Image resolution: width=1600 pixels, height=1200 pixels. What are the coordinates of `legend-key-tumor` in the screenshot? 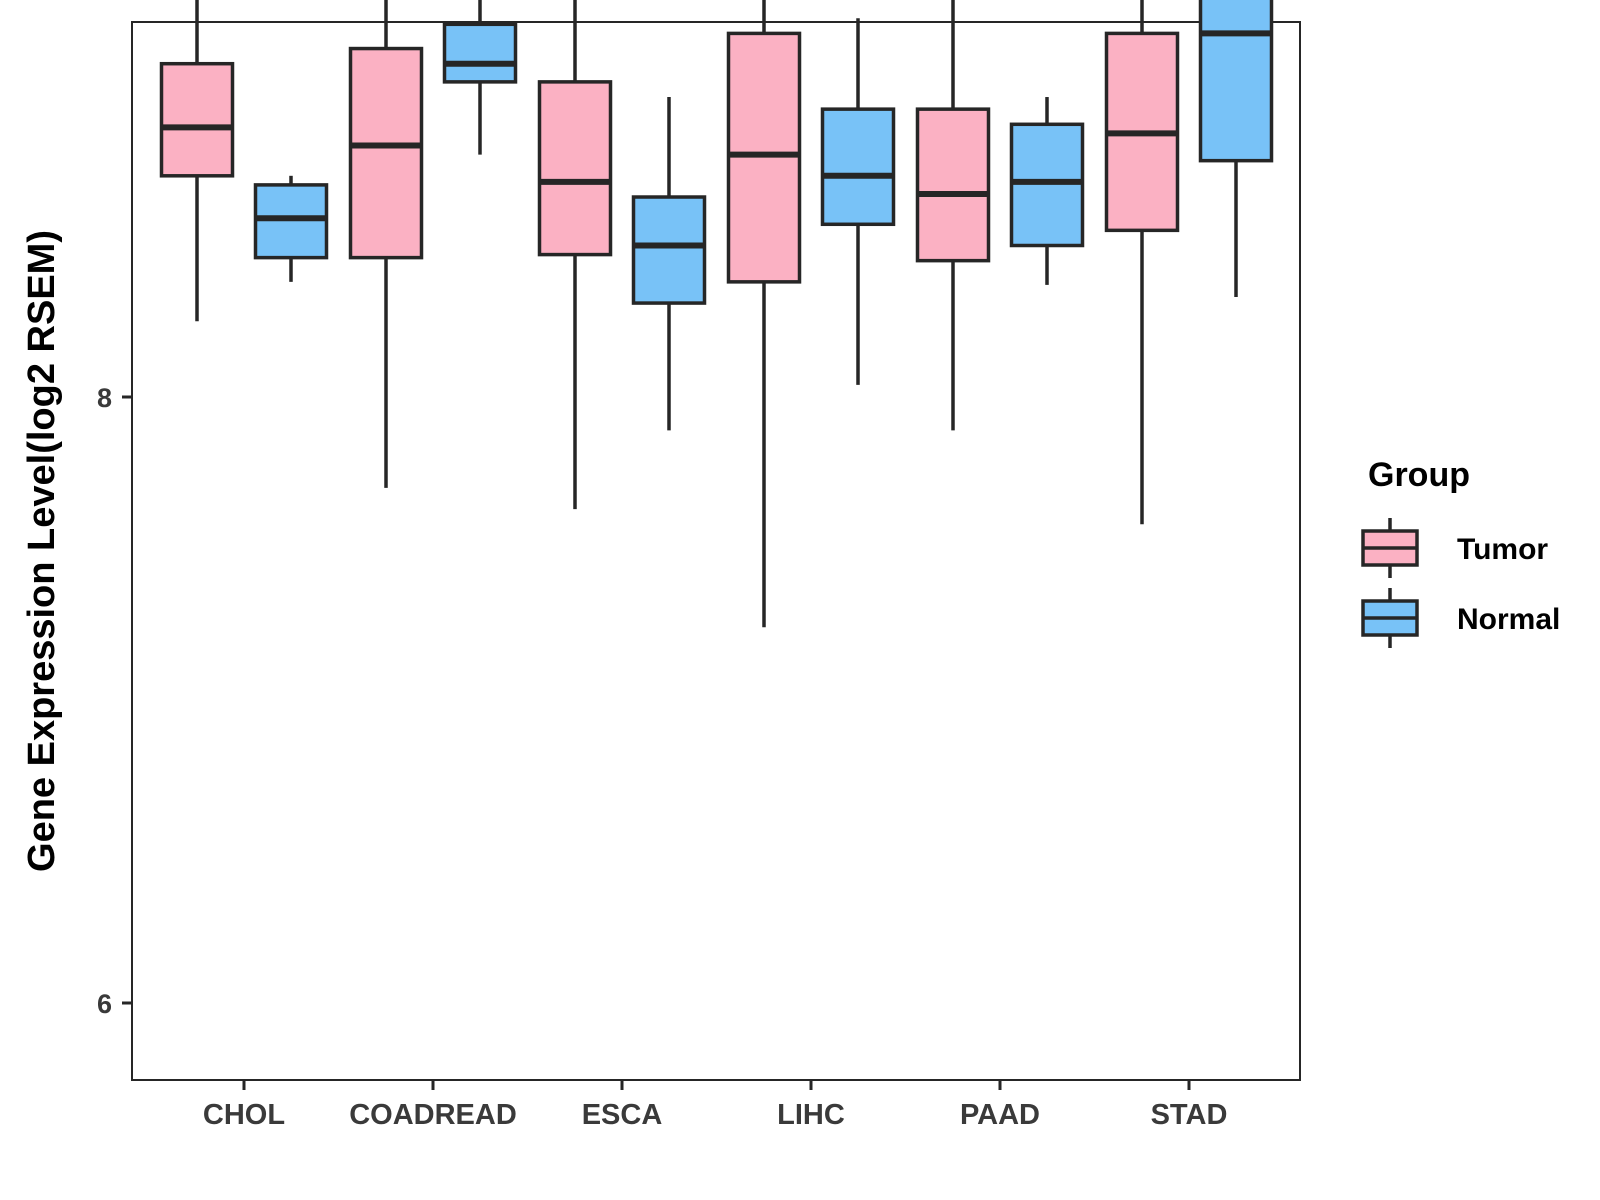 It's located at (1390, 548).